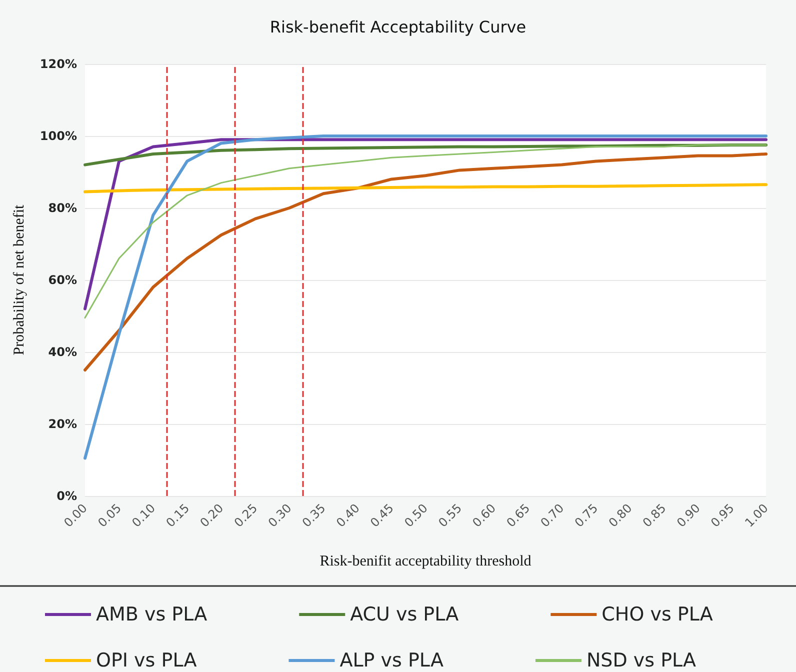 Image resolution: width=796 pixels, height=672 pixels. I want to click on y-tick-label: 80%, so click(62, 208).